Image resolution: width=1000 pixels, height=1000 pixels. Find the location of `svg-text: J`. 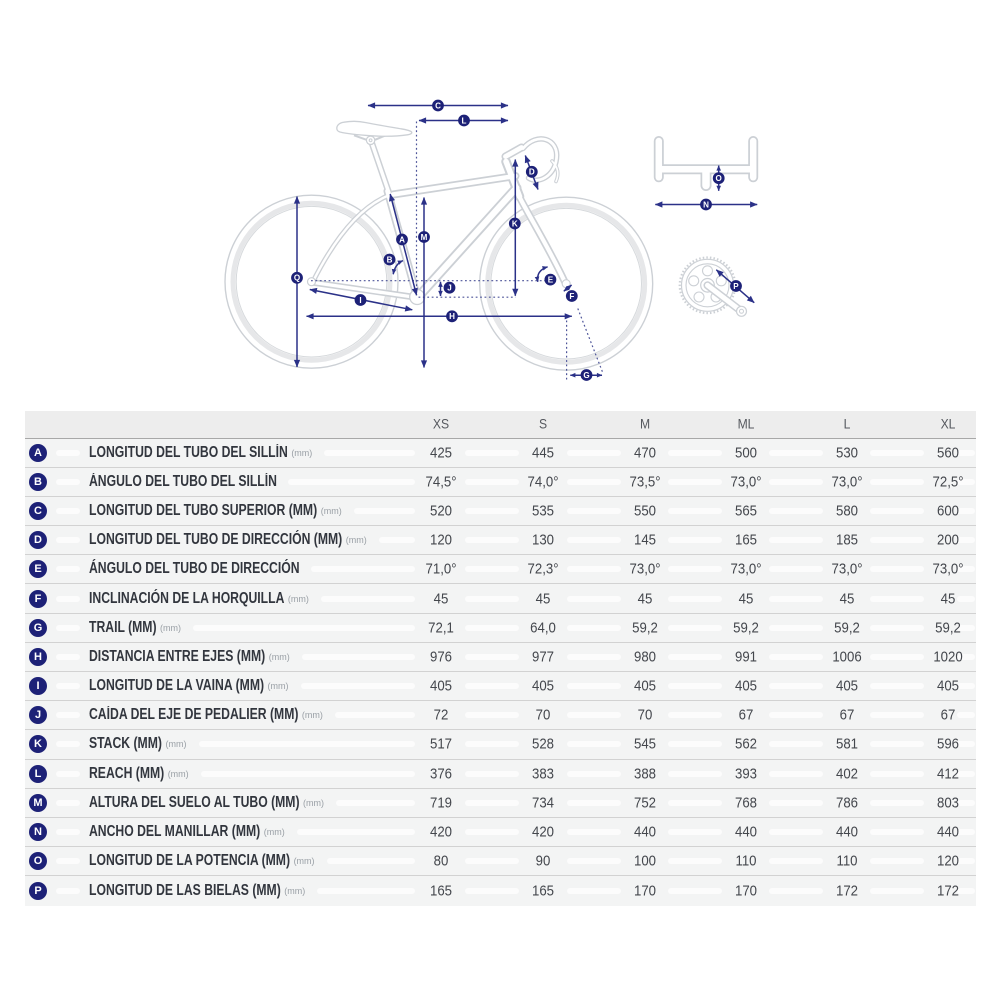

svg-text: J is located at coordinates (449, 288).